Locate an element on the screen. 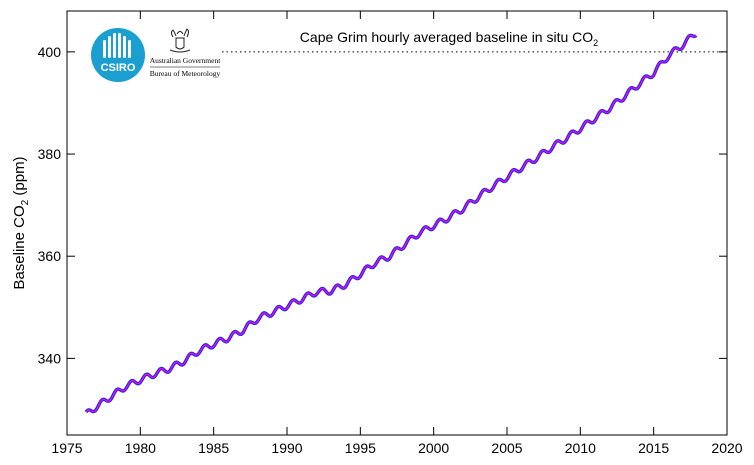  coat-of-arms-icon is located at coordinates (180, 40).